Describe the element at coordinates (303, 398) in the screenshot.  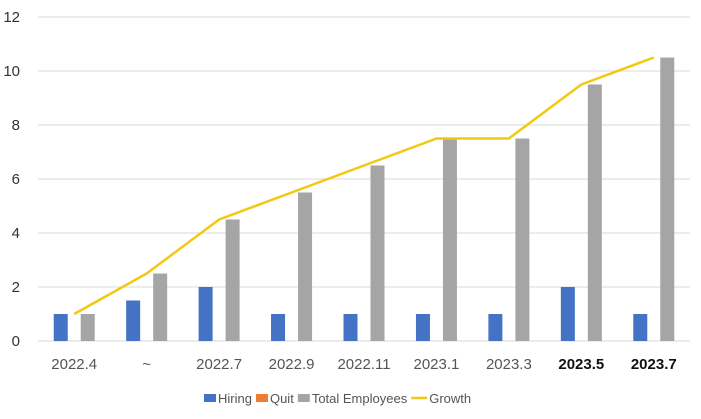
I see `legend-swatch-total-employees` at that location.